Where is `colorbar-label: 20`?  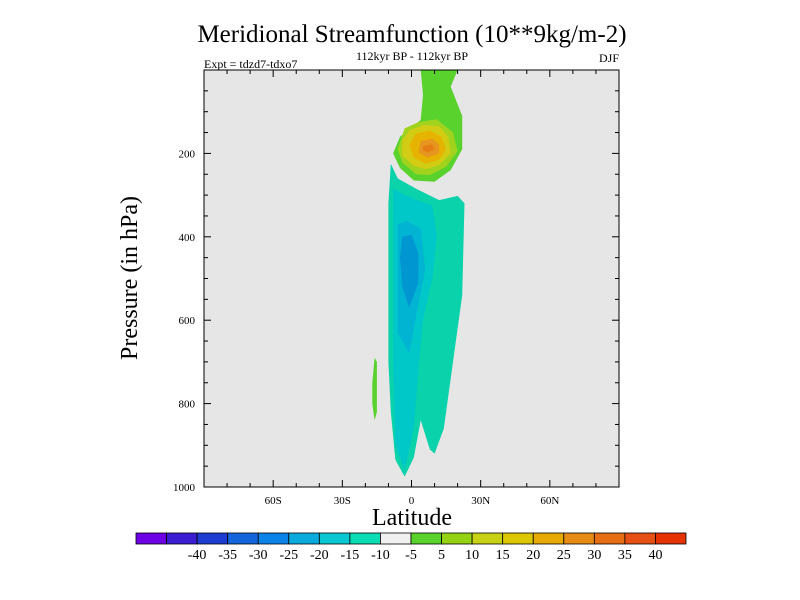
colorbar-label: 20 is located at coordinates (533, 555).